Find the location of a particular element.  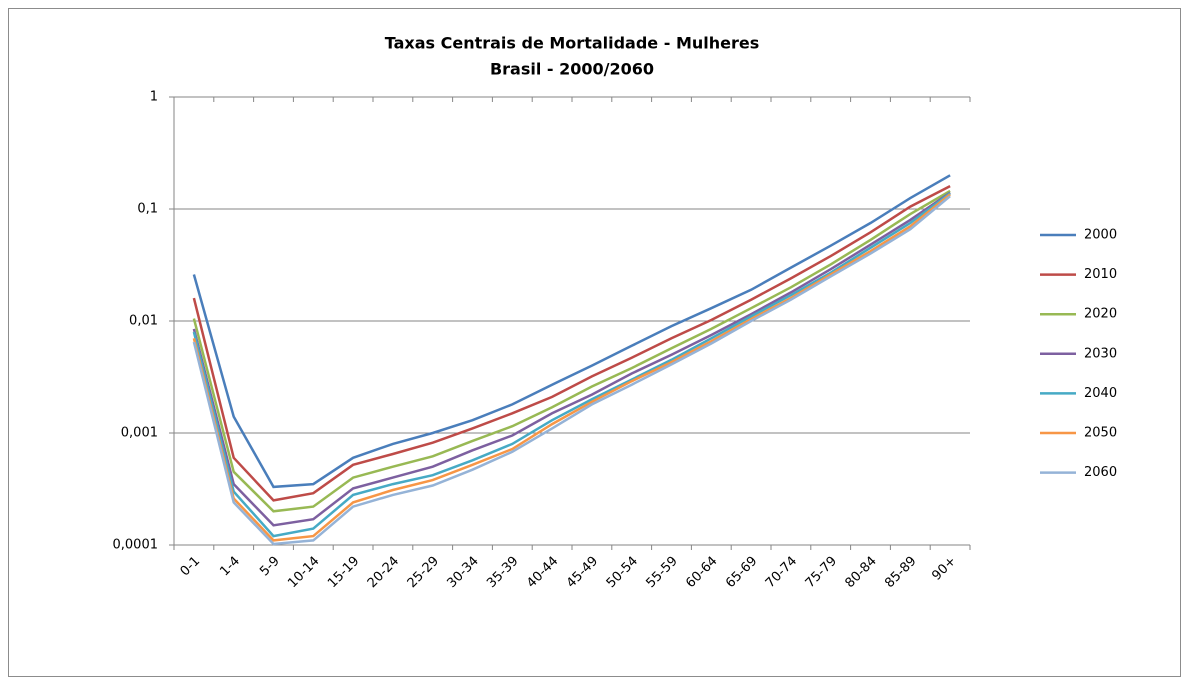

y-tick-label: 0,0001 is located at coordinates (136, 545).